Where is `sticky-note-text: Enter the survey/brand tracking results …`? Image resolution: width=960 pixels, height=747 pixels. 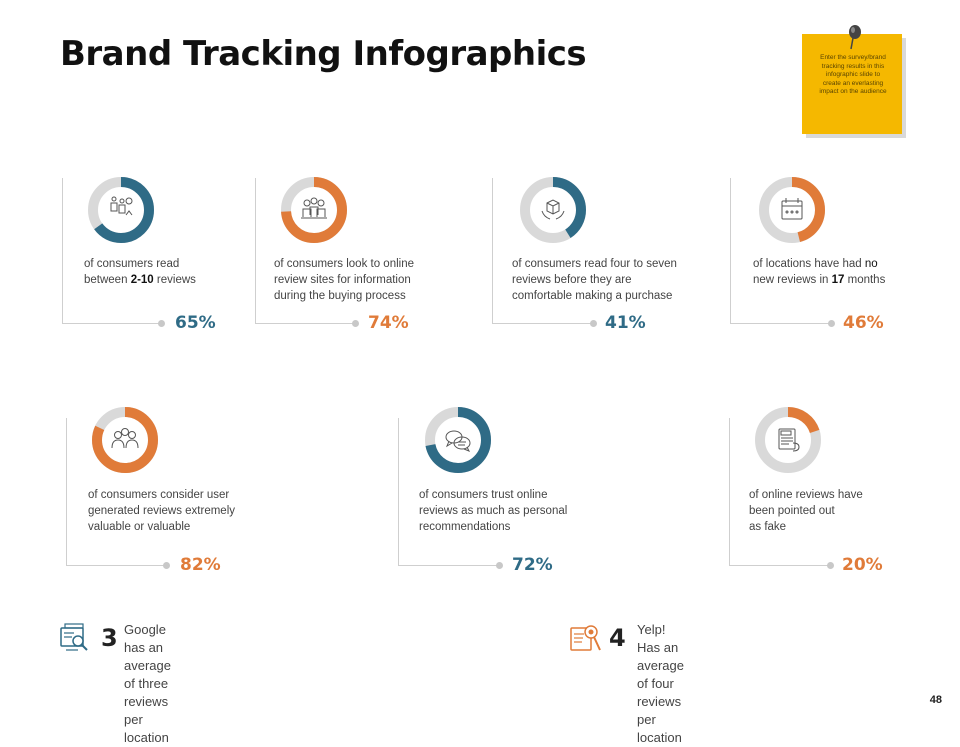
sticky-note-text: Enter the survey/brand tracking results … is located at coordinates (853, 74).